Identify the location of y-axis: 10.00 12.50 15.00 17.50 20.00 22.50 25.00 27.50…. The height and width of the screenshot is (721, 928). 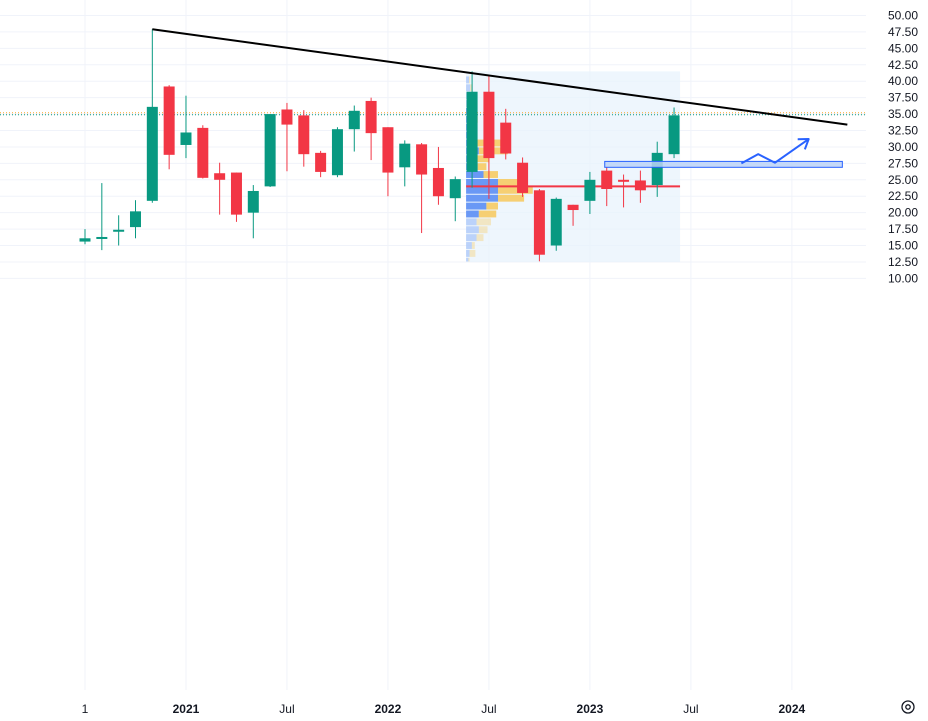
(903, 147).